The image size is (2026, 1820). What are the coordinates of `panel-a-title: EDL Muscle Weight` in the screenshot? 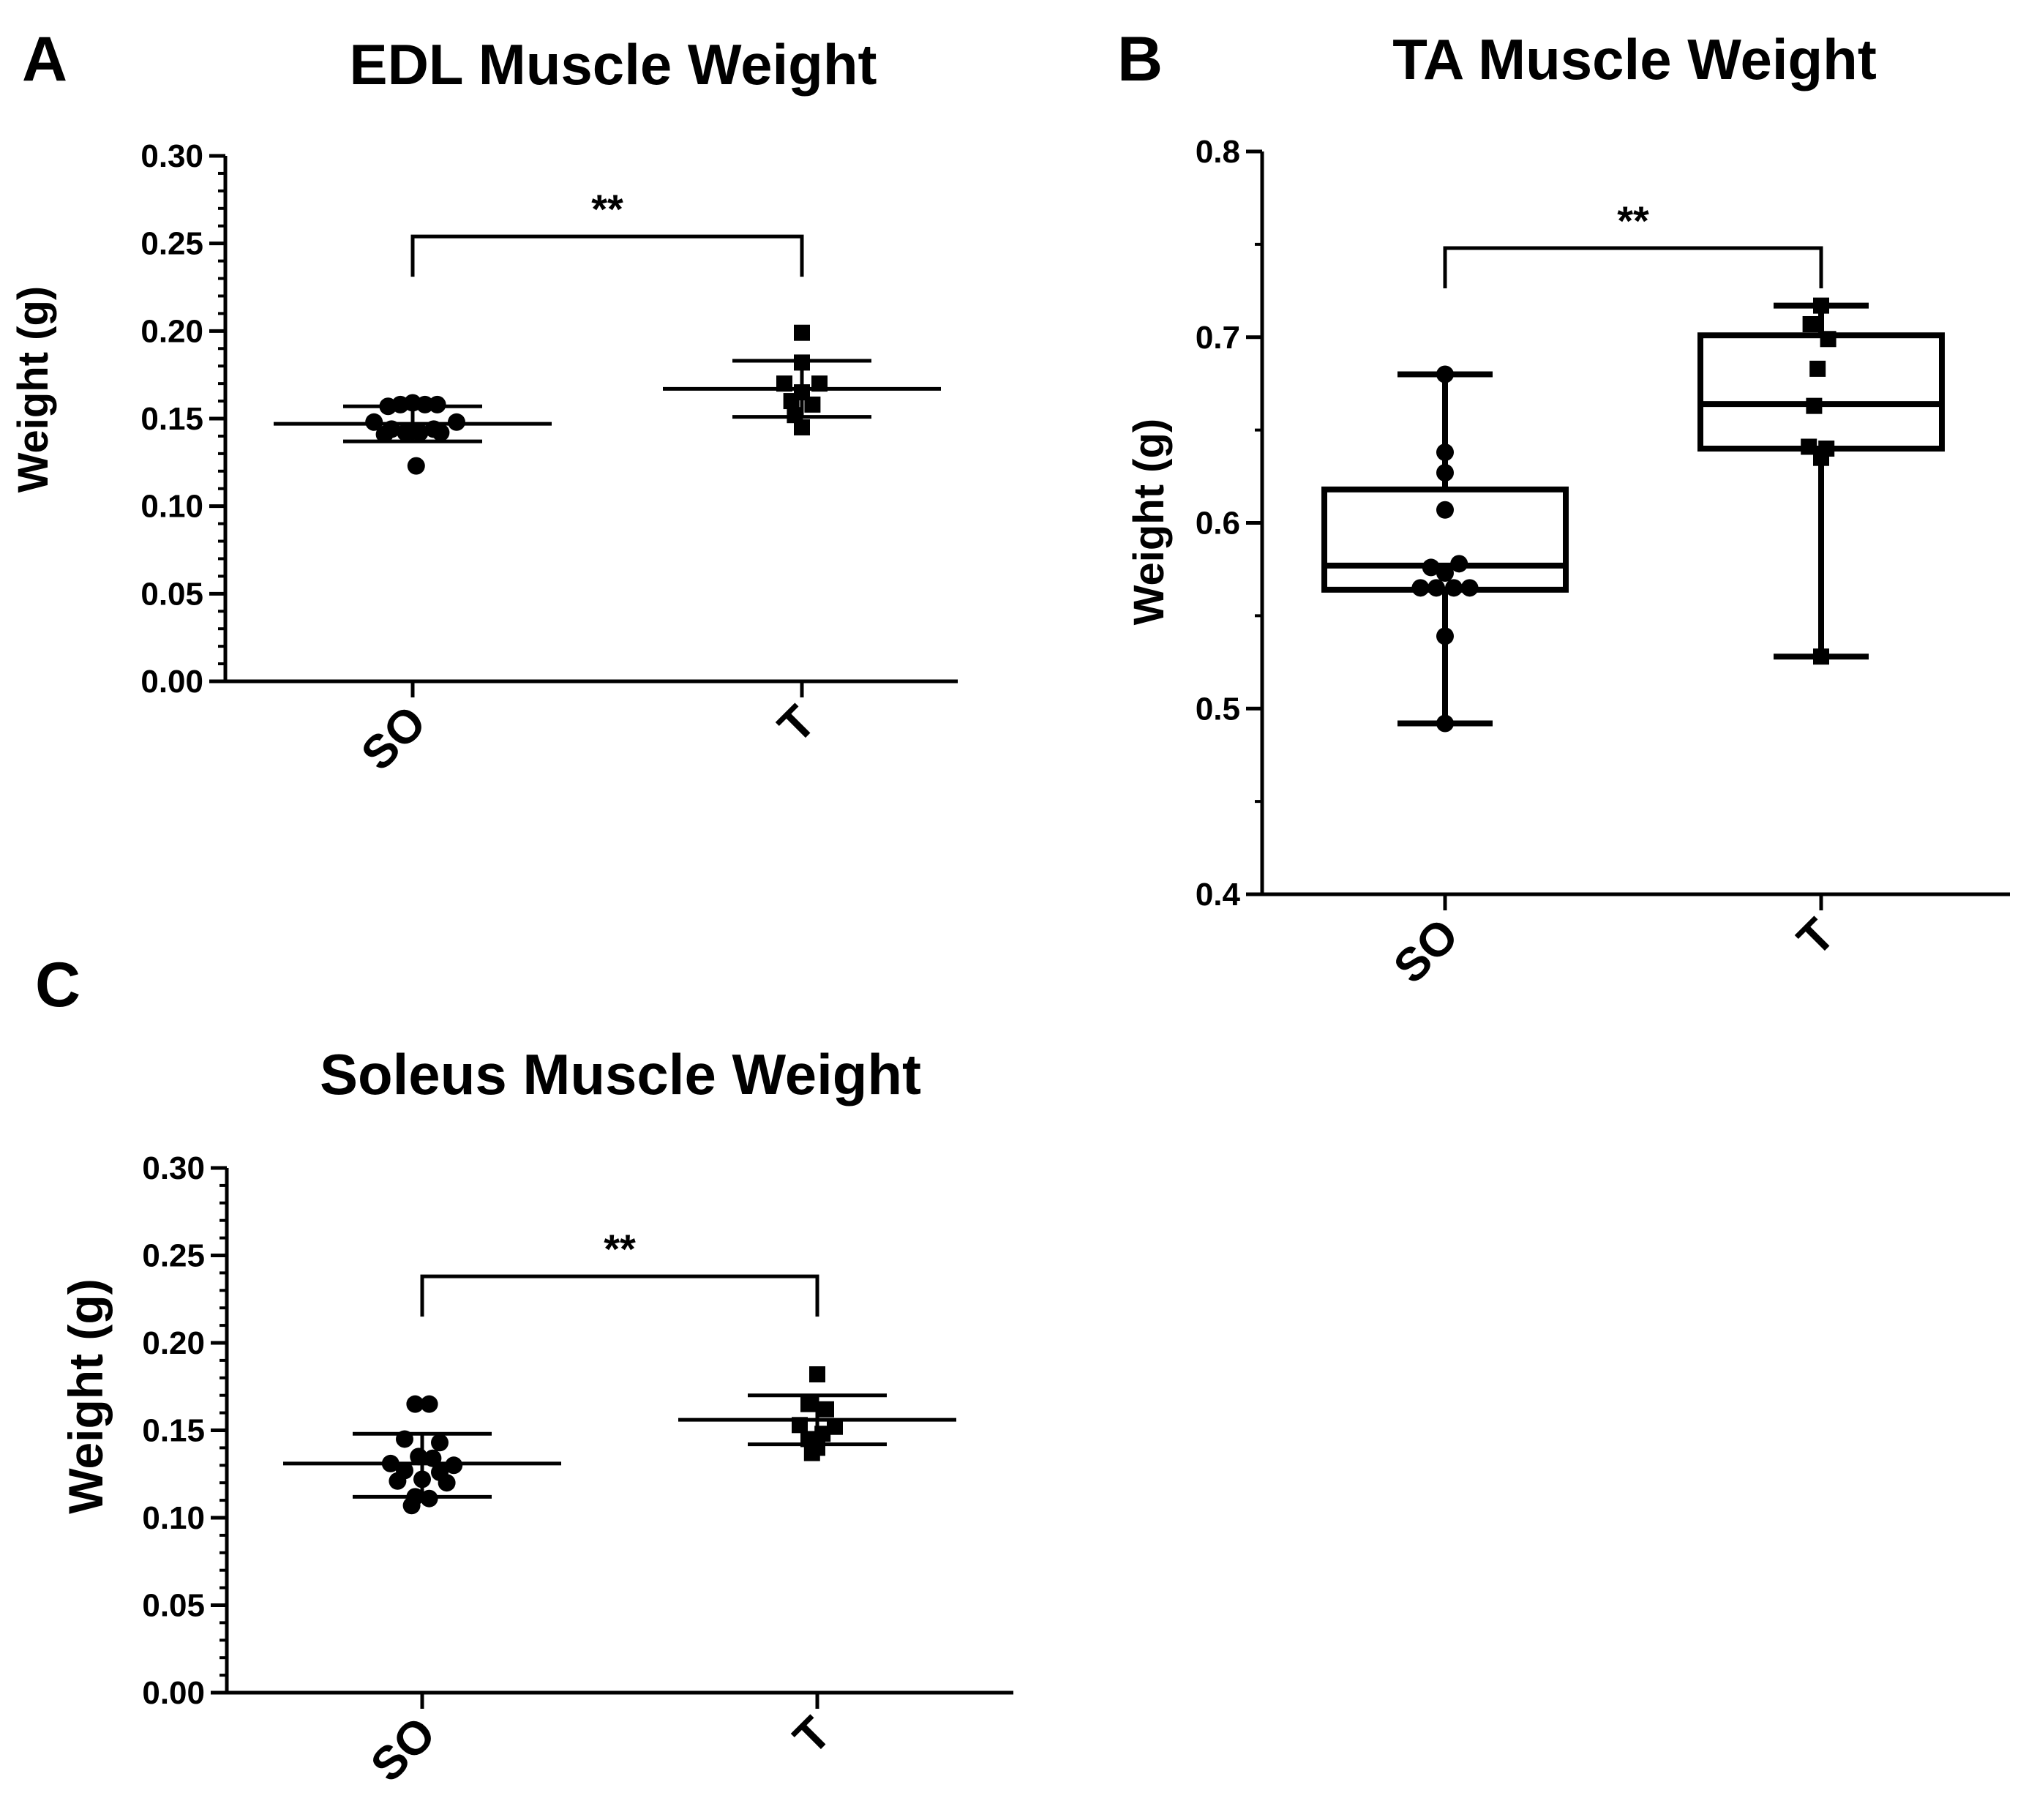 It's located at (613, 64).